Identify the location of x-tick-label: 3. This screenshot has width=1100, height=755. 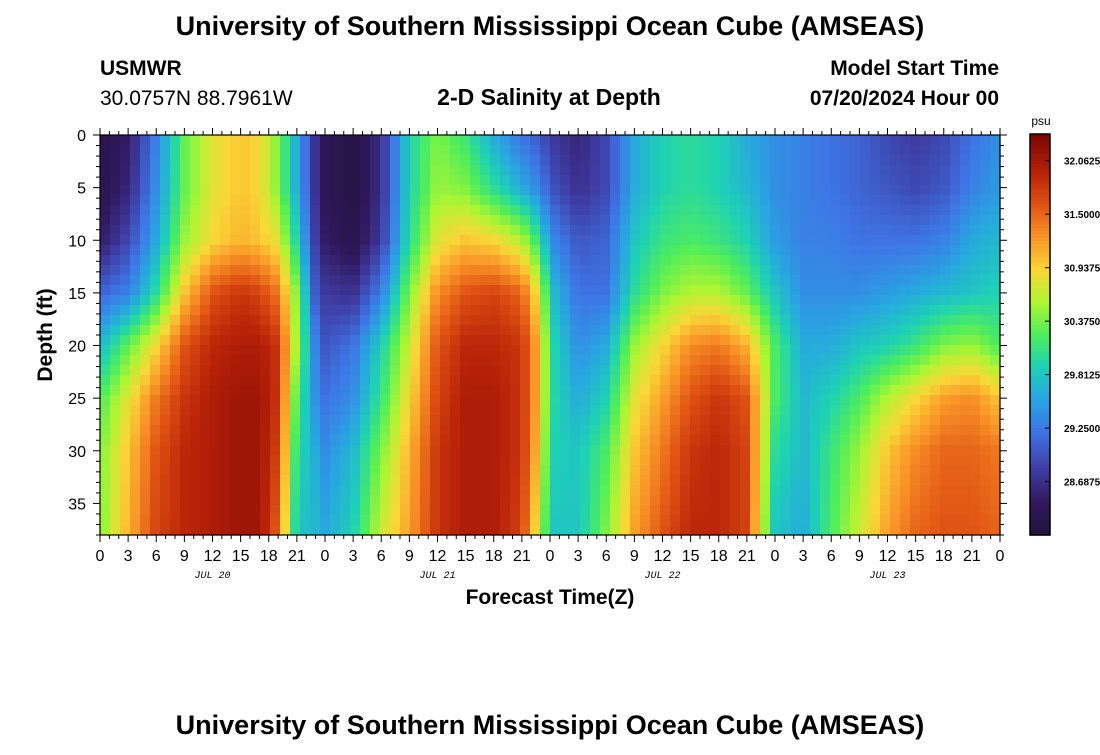
(128, 556).